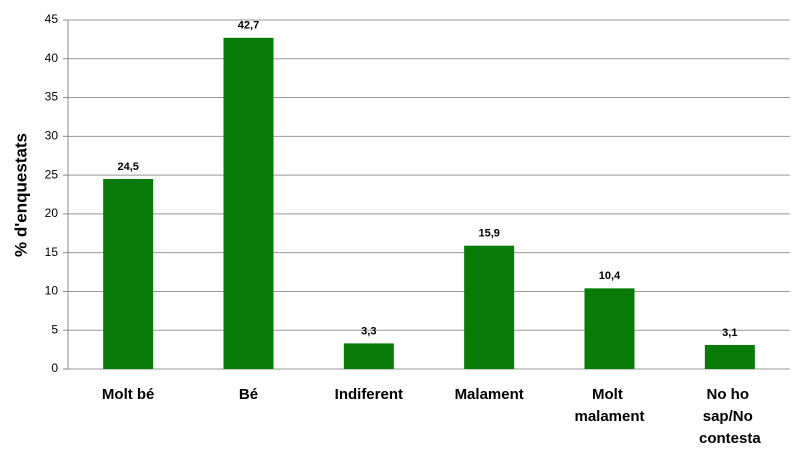 The image size is (791, 461). Describe the element at coordinates (488, 234) in the screenshot. I see `value-label: 15,9` at that location.